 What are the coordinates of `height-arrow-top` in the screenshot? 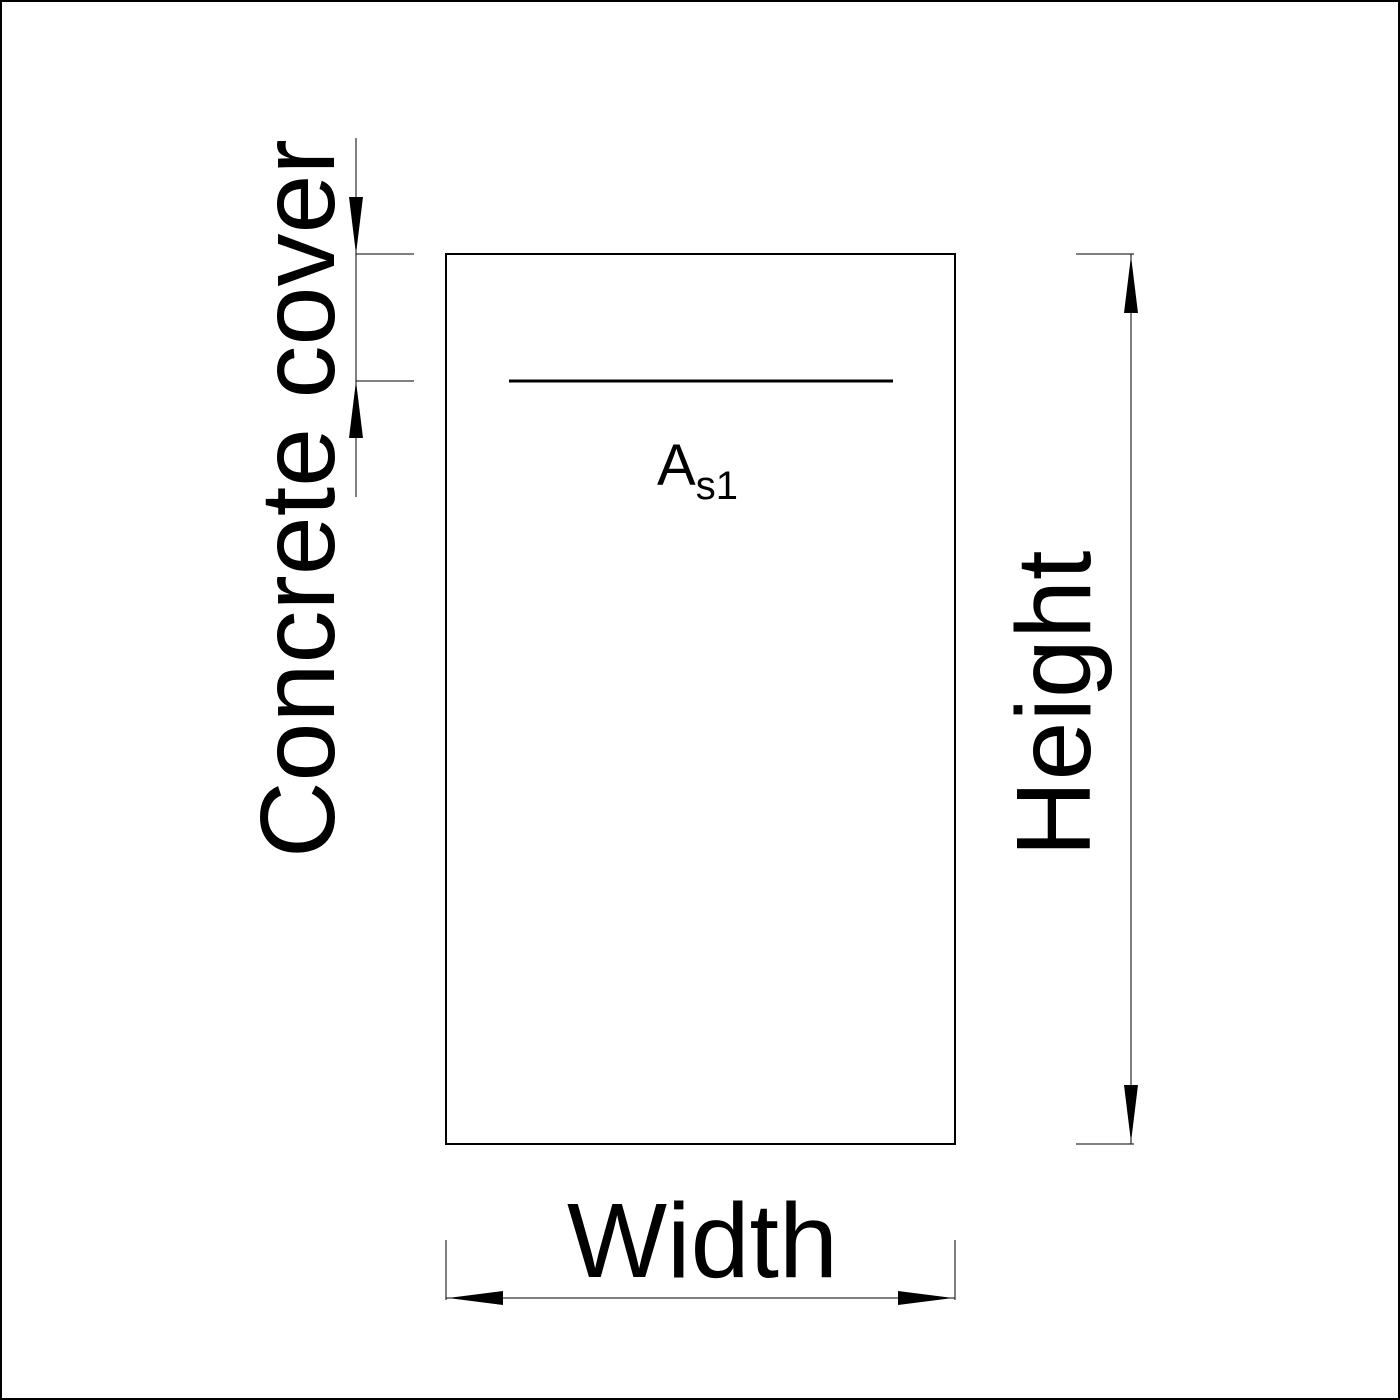 It's located at (1131, 284).